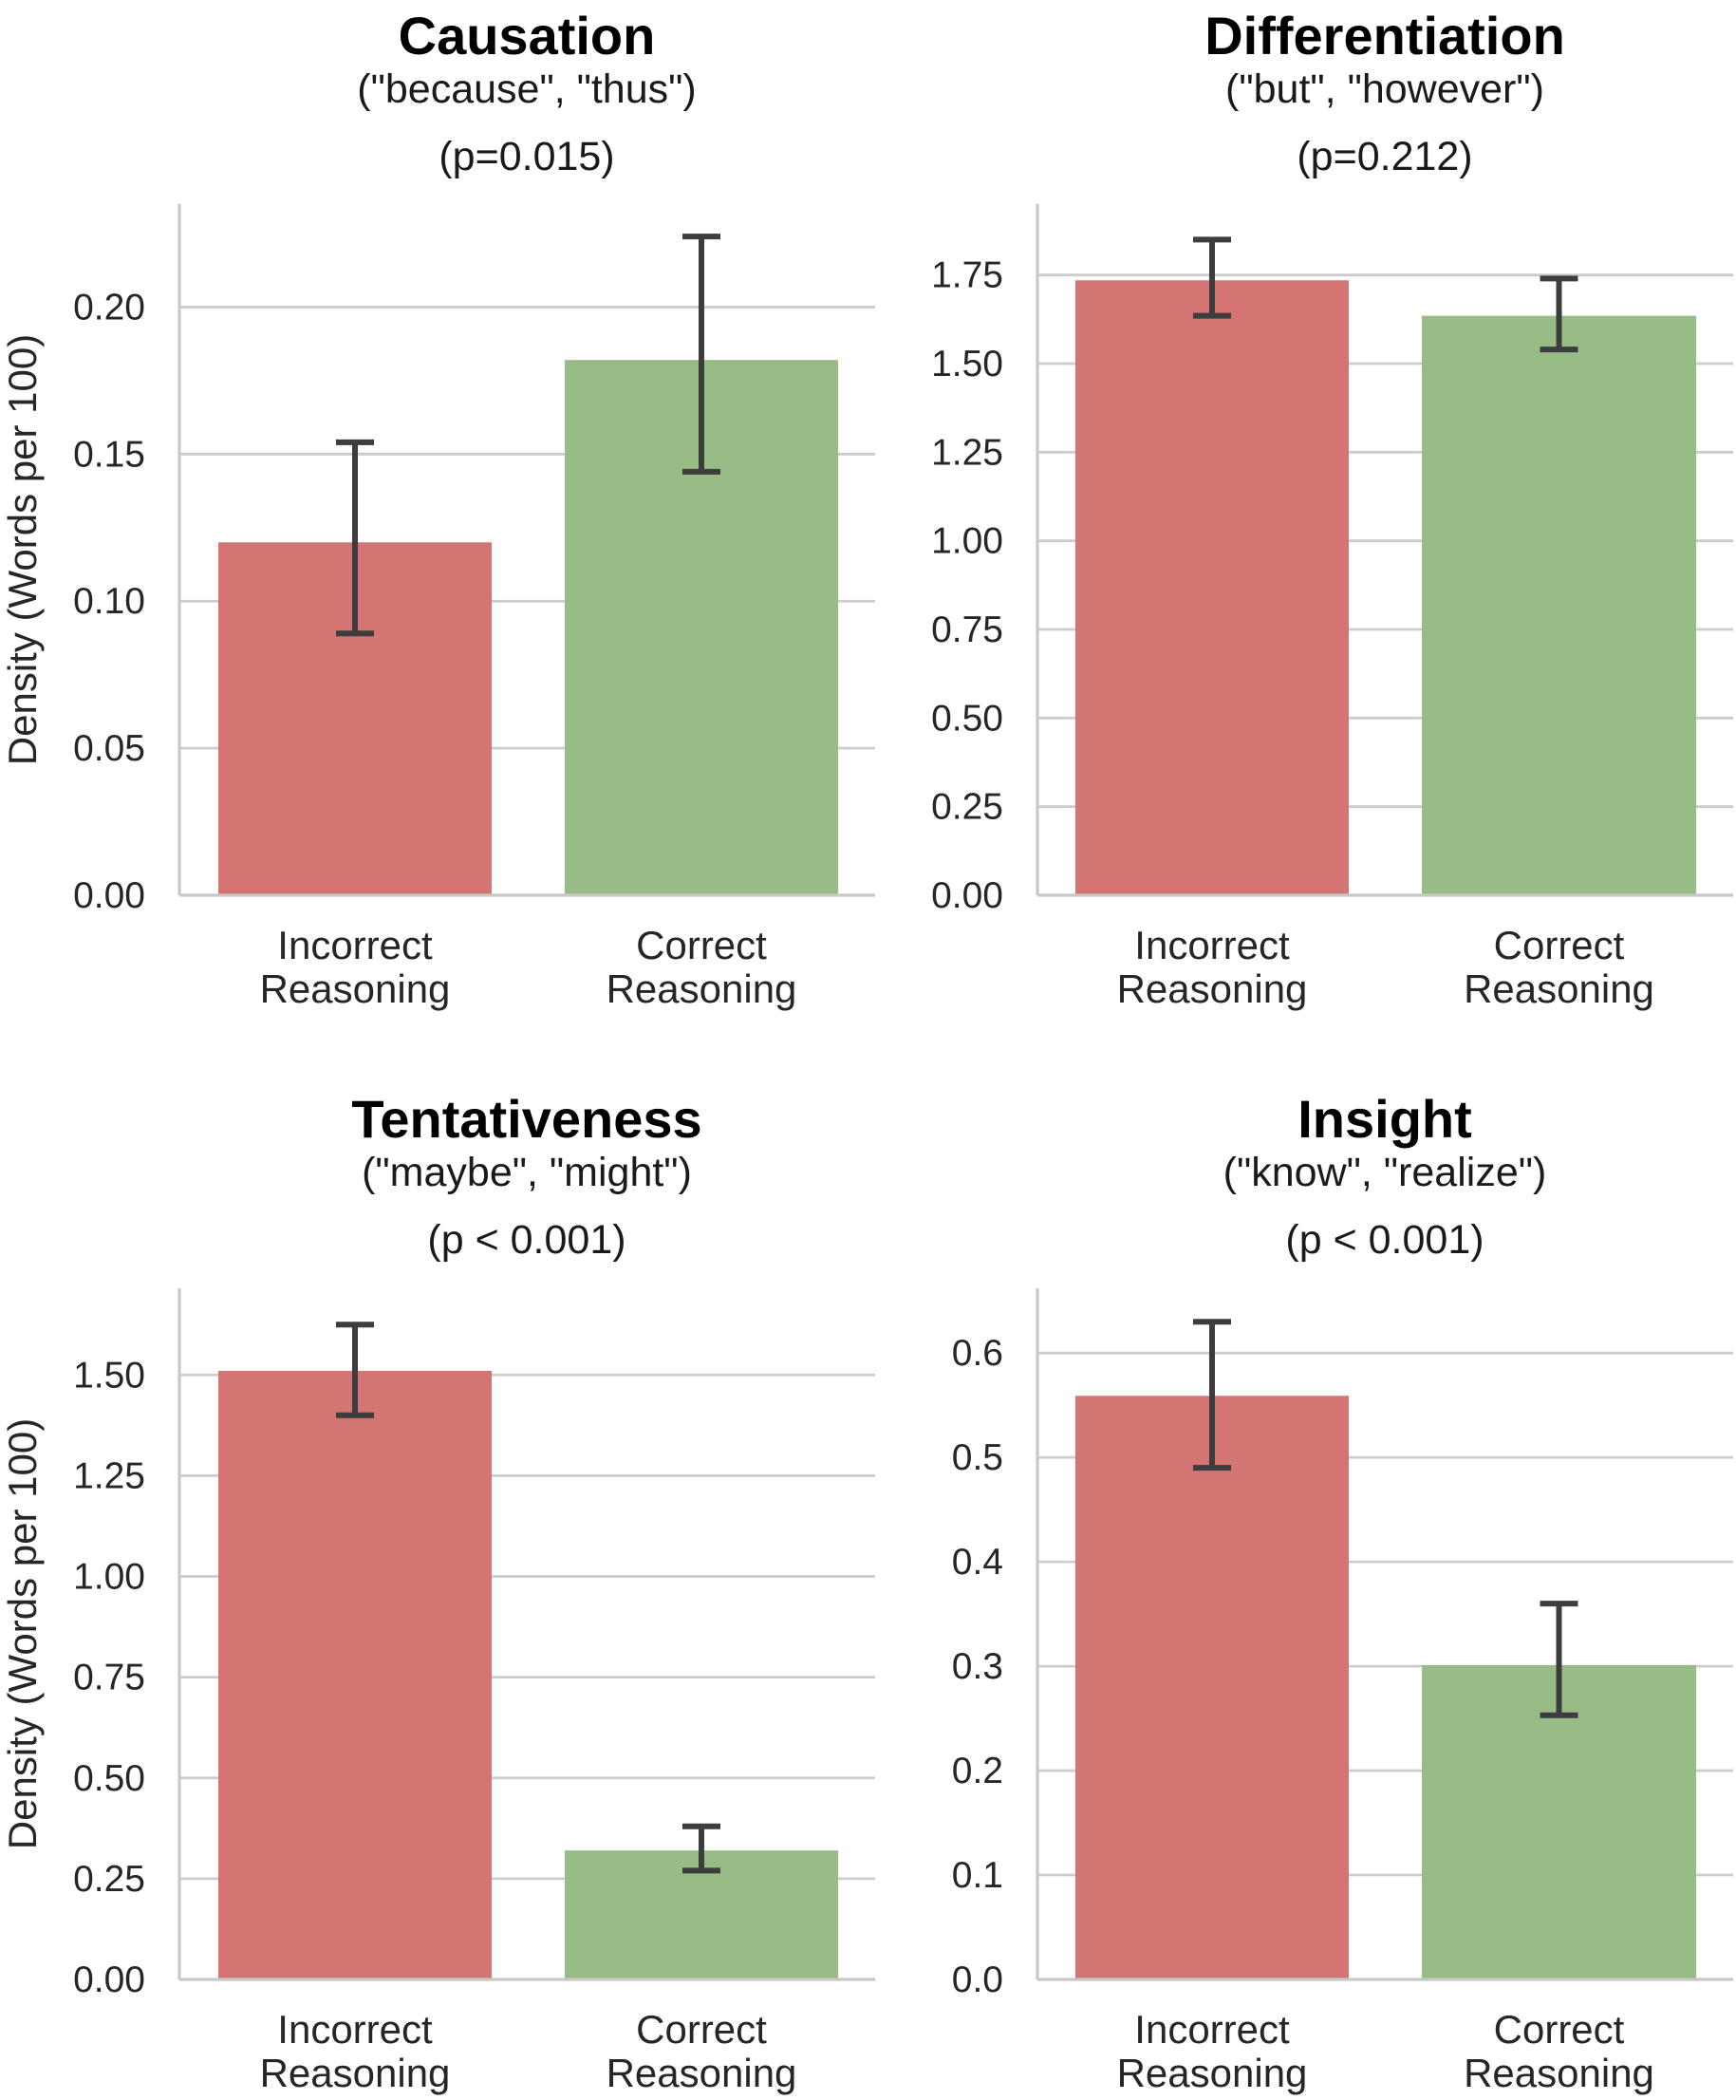 The width and height of the screenshot is (1736, 2100). Describe the element at coordinates (967, 275) in the screenshot. I see `y-tick-label: 1.75` at that location.